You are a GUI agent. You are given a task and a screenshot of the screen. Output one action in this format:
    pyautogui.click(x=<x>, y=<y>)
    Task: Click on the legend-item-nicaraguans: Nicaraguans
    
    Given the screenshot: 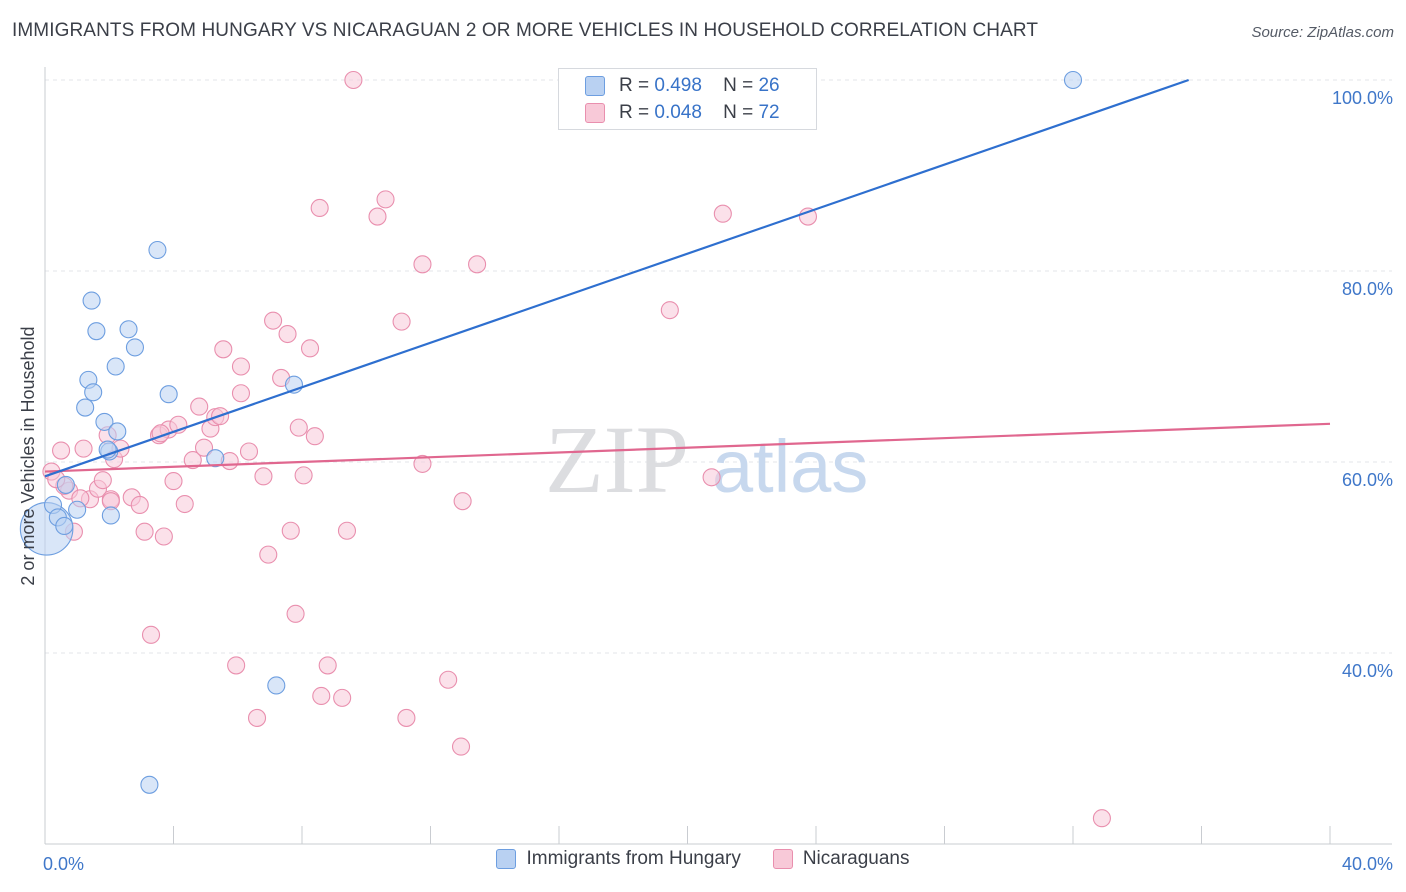 What is the action you would take?
    pyautogui.click(x=841, y=859)
    